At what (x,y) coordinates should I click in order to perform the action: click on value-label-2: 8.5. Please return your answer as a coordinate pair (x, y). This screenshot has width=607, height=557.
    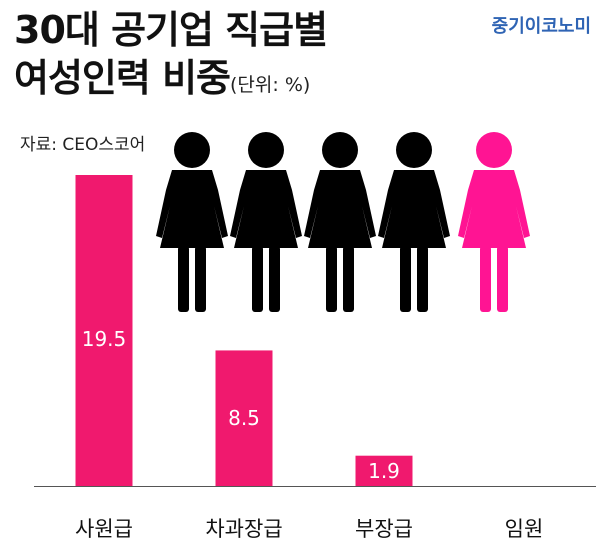
    Looking at the image, I should click on (244, 418).